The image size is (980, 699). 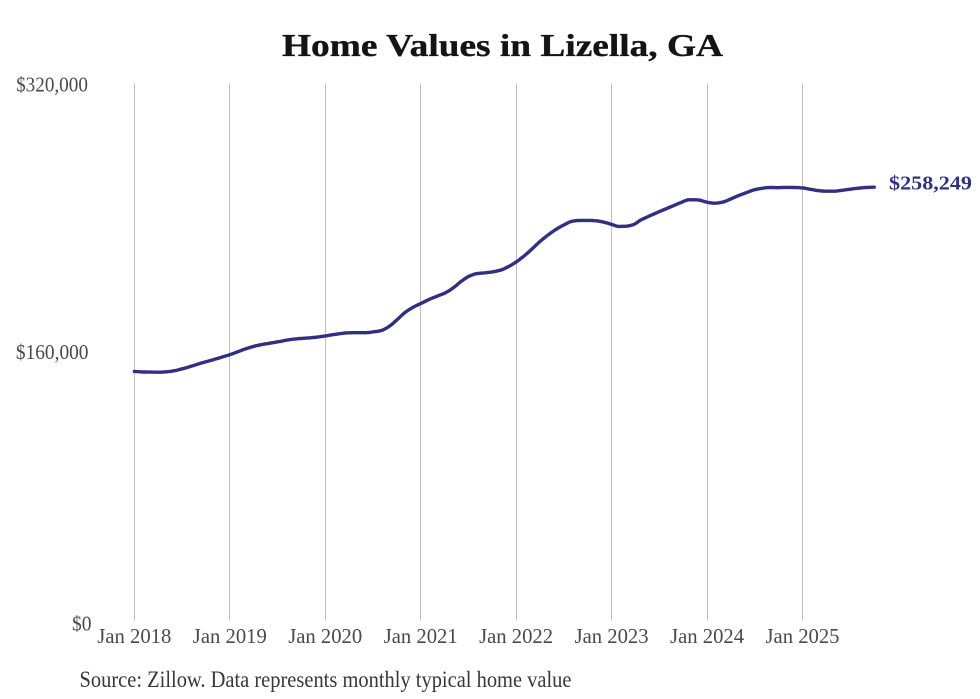 I want to click on svg-text: Jan 2022, so click(x=516, y=636).